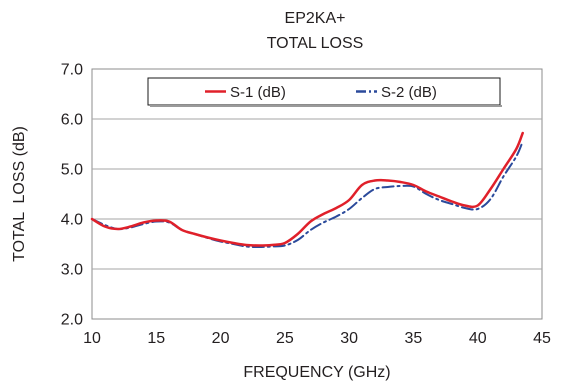 The image size is (575, 385). I want to click on legend: S-1 (dB) S-2 (dB), so click(324, 92).